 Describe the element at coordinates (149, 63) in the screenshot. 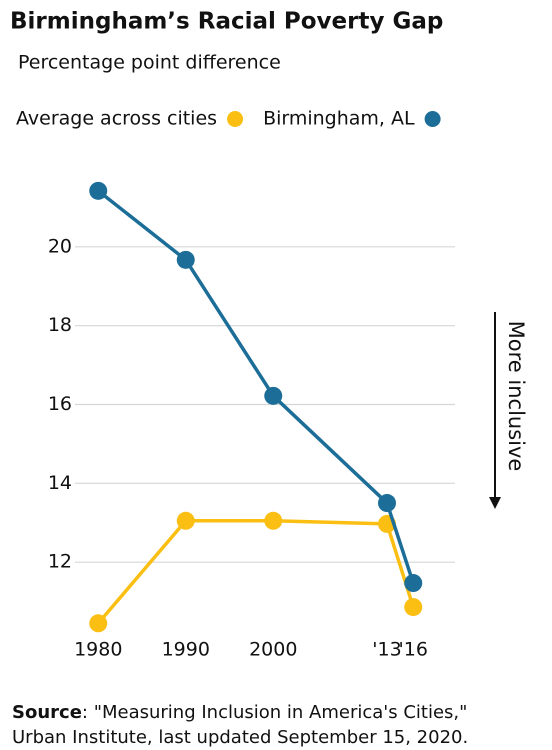

I see `chart-subtitle: Percentage point difference` at that location.